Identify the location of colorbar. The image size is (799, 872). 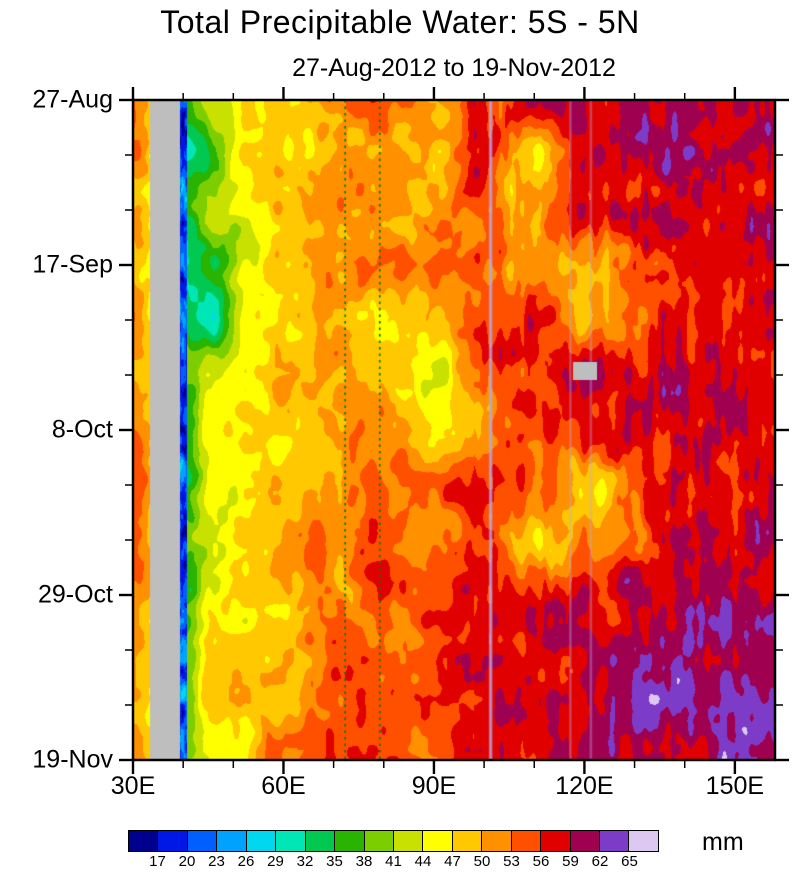
(393, 841).